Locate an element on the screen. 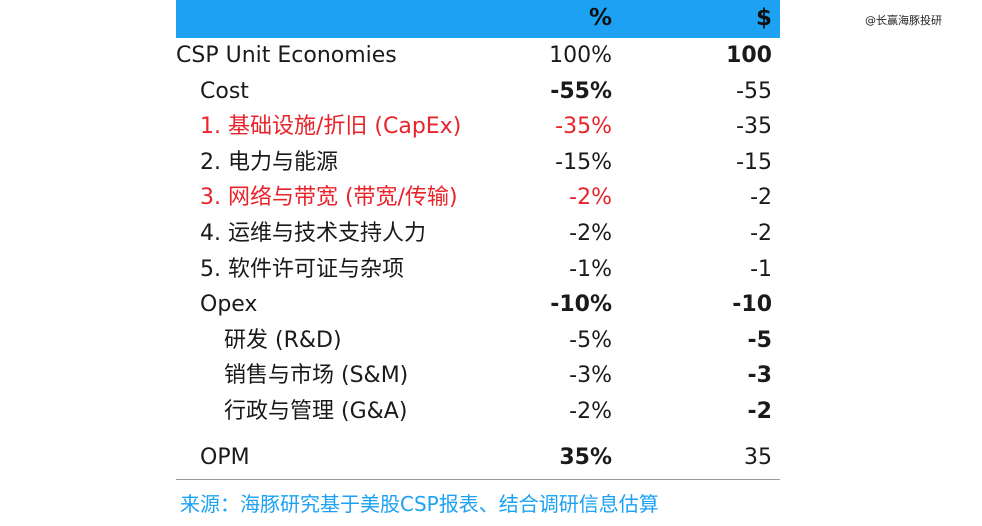  row-label: 行政与管理 (G&A) is located at coordinates (316, 411).